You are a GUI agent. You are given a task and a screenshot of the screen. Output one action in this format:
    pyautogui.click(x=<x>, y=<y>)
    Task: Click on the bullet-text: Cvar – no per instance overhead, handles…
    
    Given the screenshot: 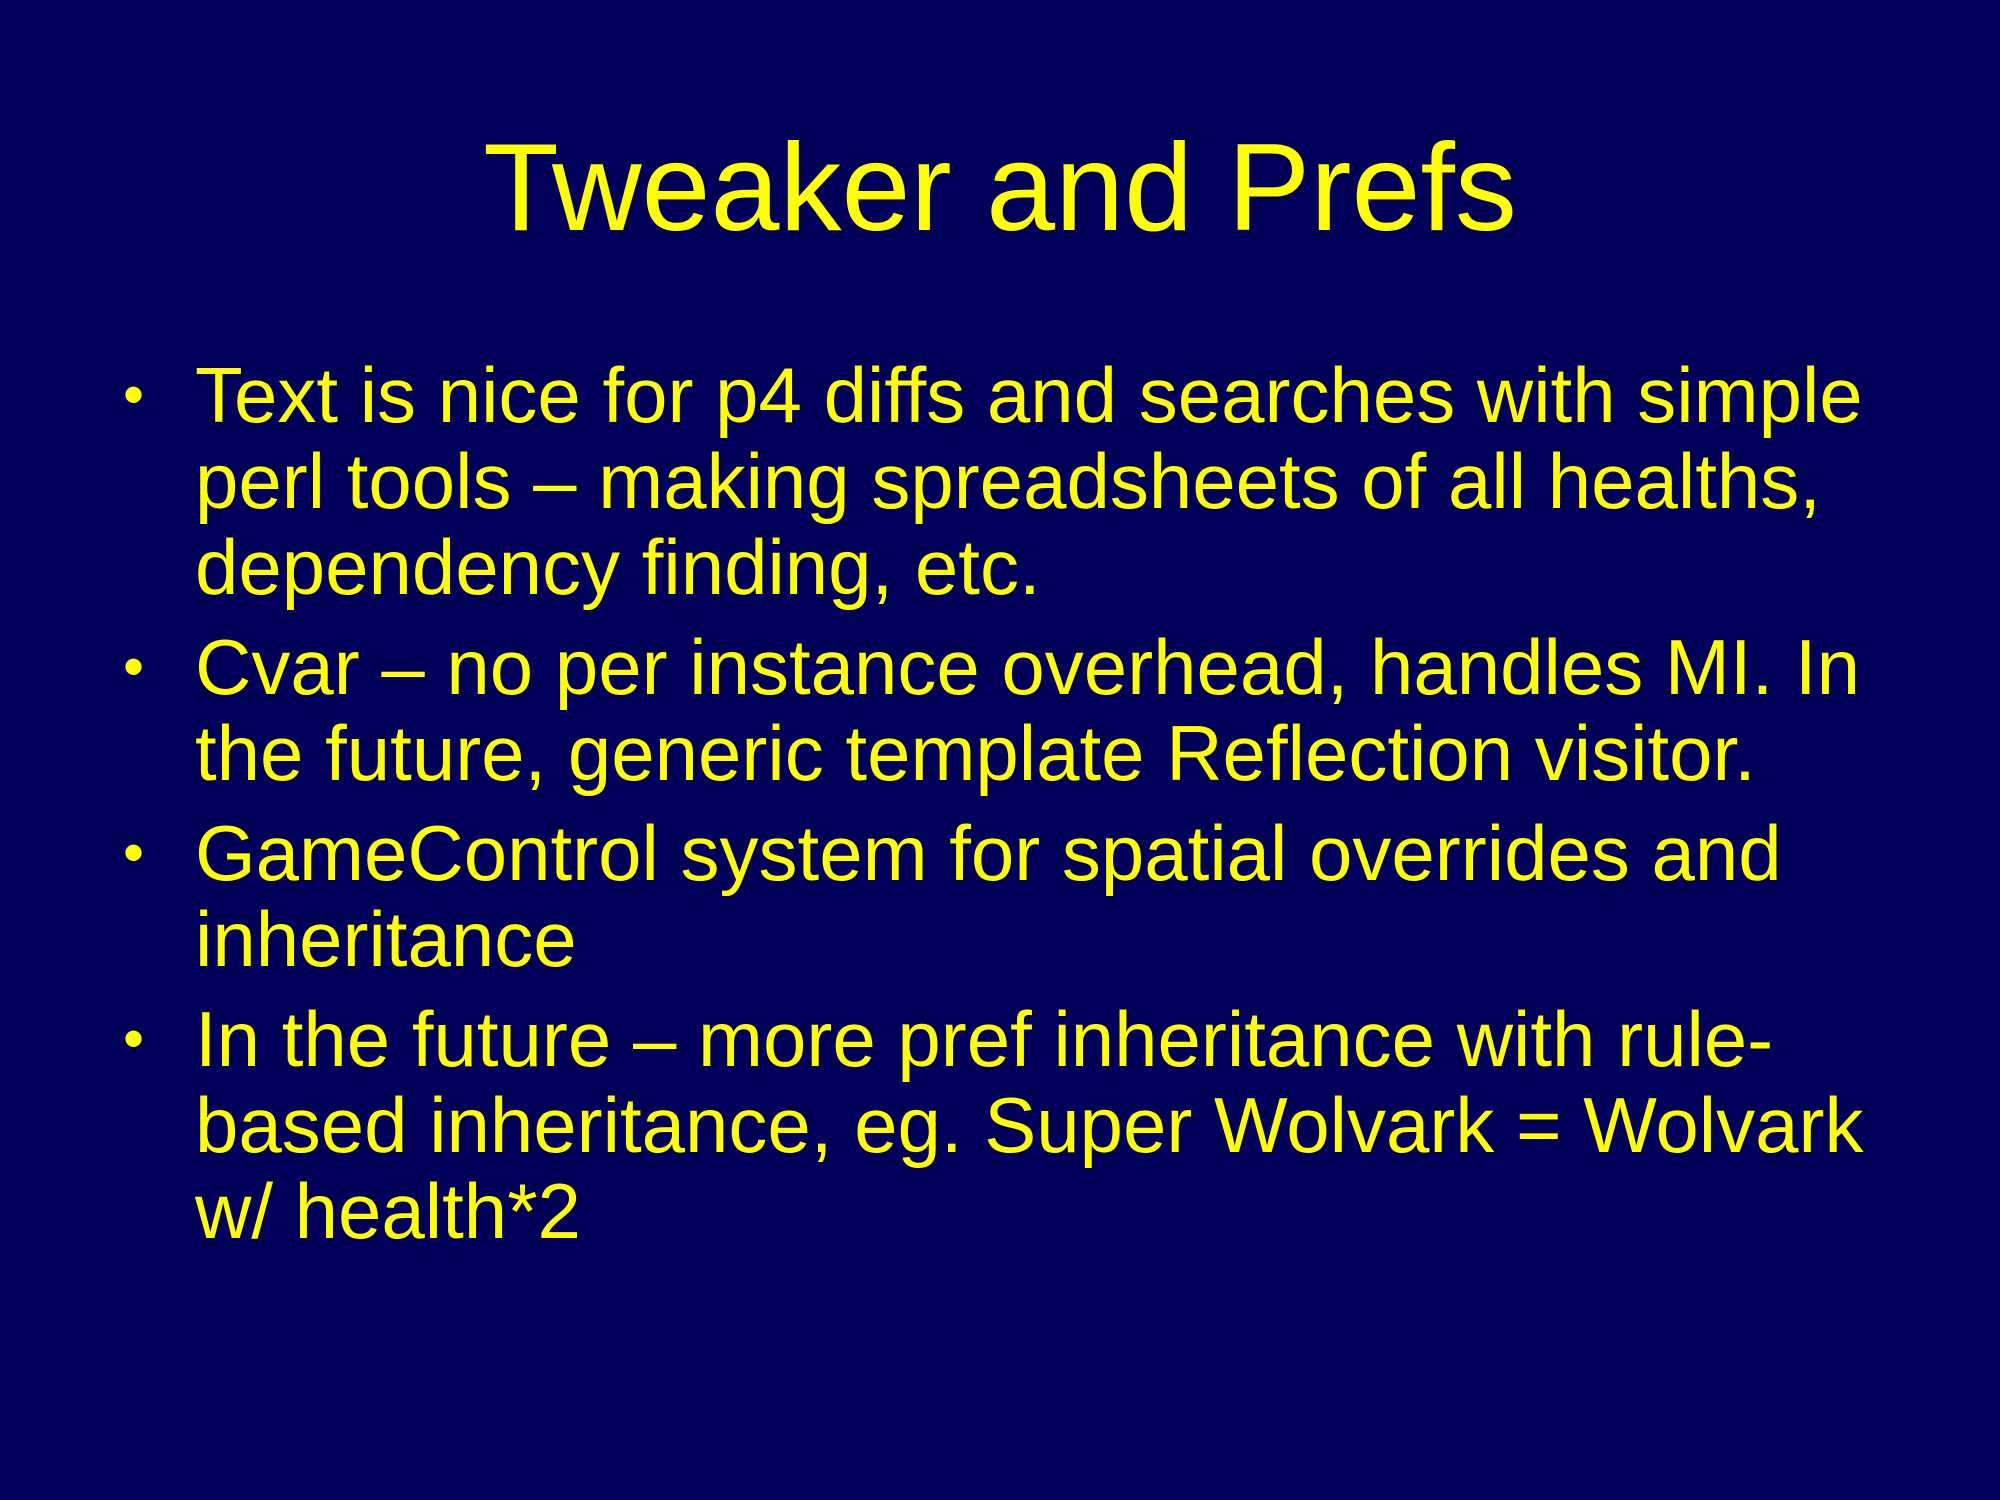 What is the action you would take?
    pyautogui.click(x=1027, y=710)
    